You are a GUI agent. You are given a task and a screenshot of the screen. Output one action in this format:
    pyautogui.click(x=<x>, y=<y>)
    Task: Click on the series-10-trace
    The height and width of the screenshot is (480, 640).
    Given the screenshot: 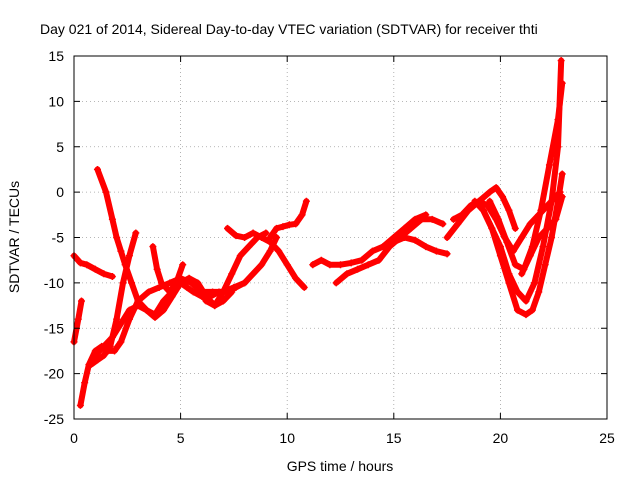 What is the action you would take?
    pyautogui.click(x=288, y=219)
    